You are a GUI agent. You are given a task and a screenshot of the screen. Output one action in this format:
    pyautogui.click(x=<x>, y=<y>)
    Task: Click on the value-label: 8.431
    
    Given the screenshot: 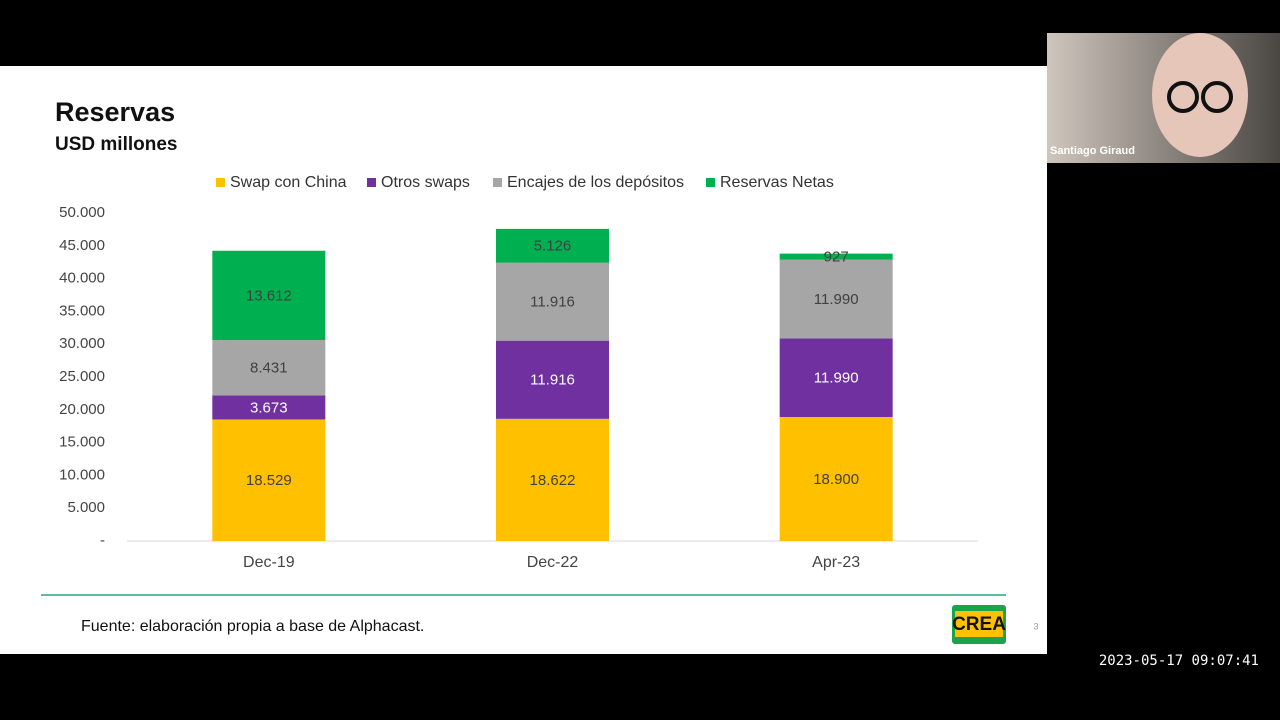 What is the action you would take?
    pyautogui.click(x=269, y=368)
    